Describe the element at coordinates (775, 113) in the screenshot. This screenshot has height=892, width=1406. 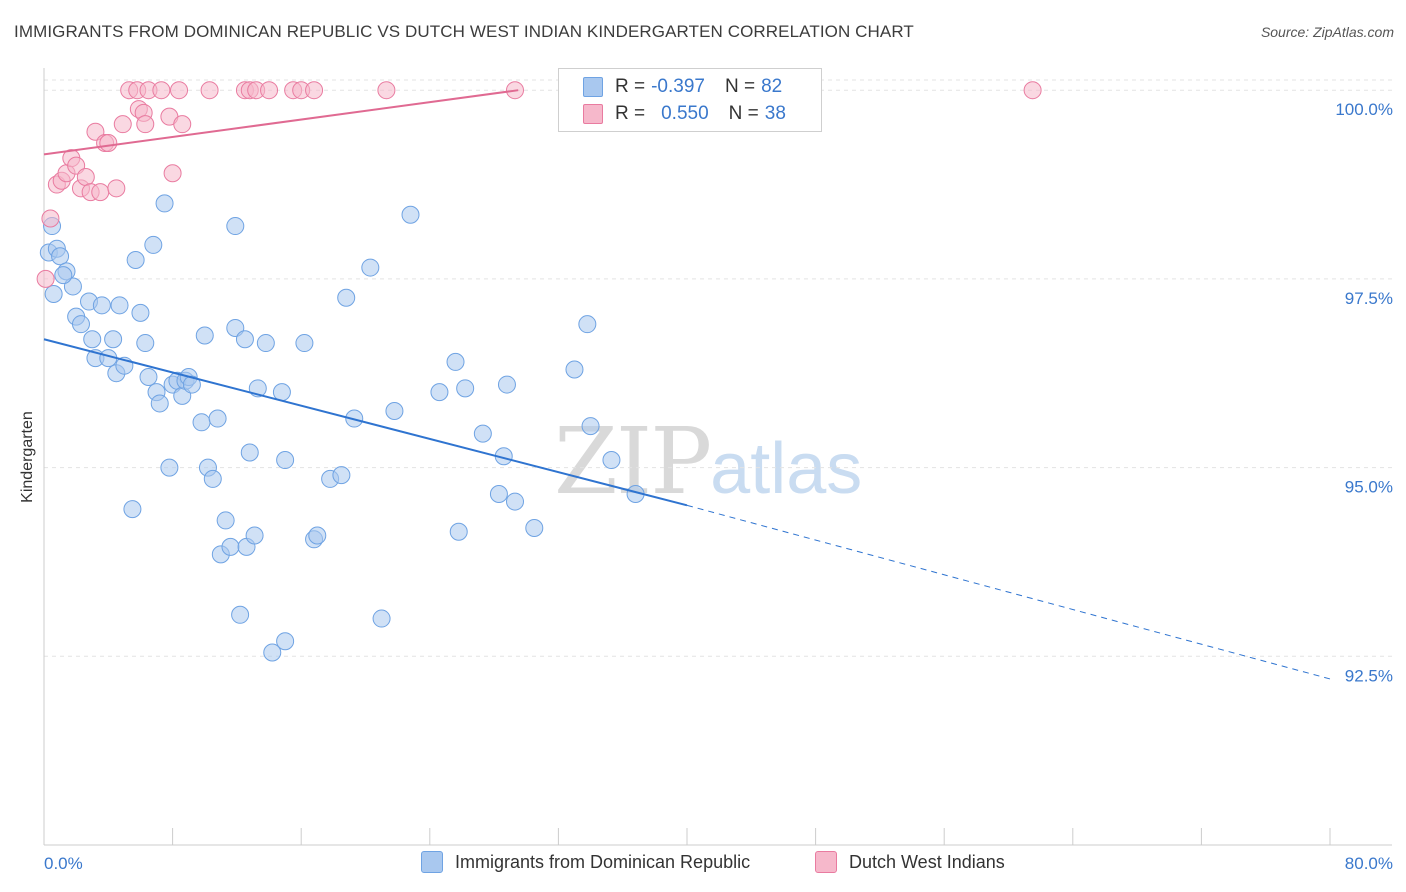
I see `legend-n-value: 38` at that location.